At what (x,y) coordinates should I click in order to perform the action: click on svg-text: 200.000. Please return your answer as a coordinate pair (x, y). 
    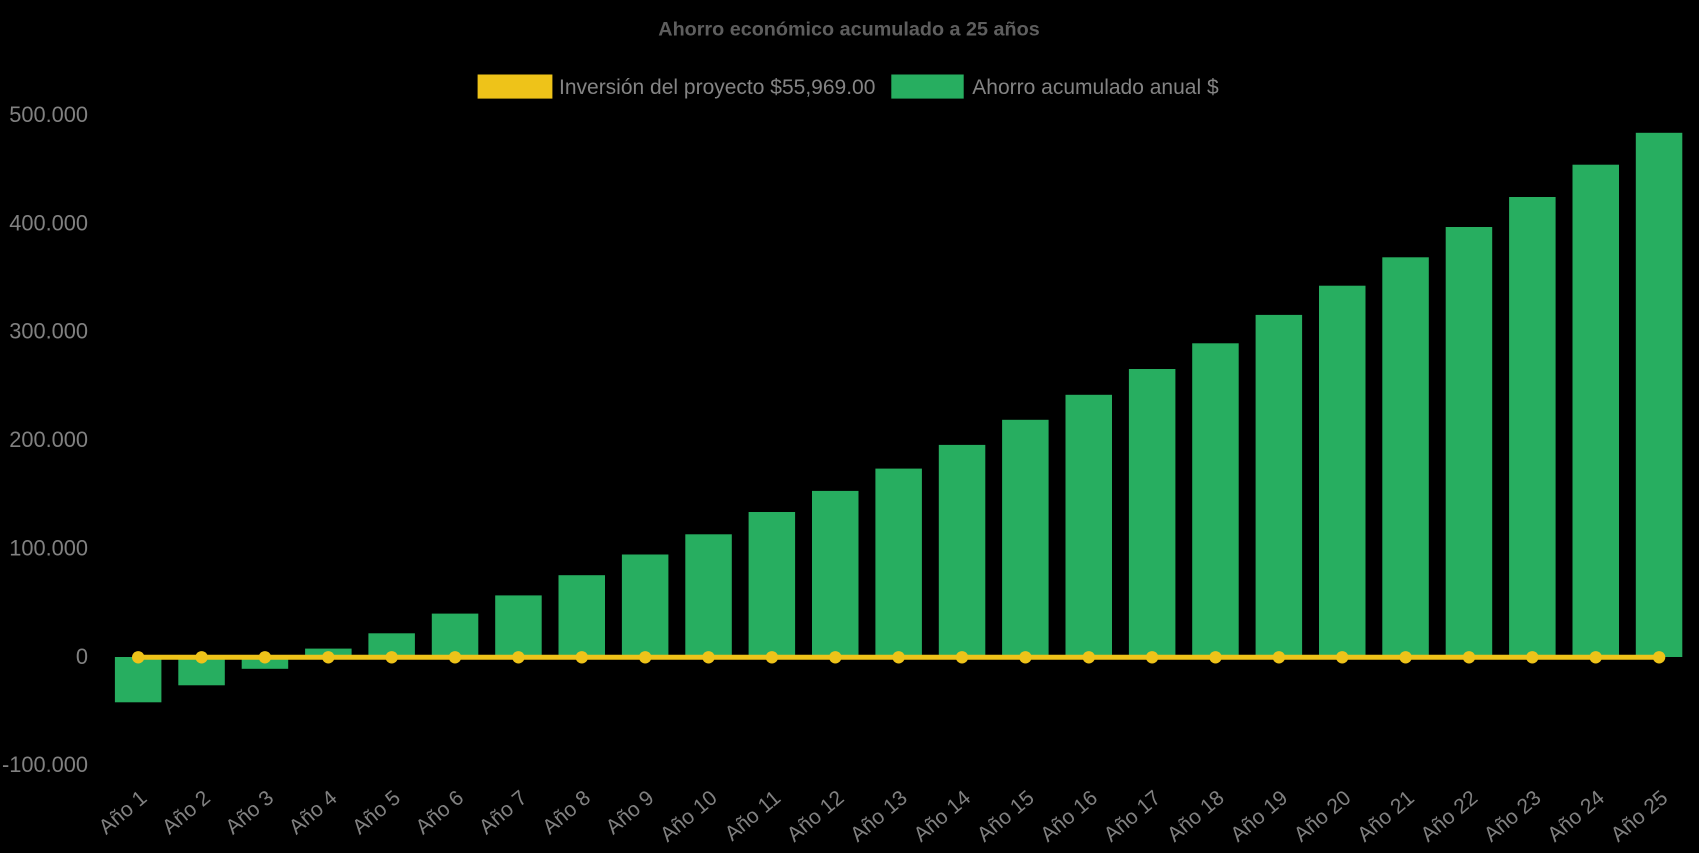
    Looking at the image, I should click on (48, 439).